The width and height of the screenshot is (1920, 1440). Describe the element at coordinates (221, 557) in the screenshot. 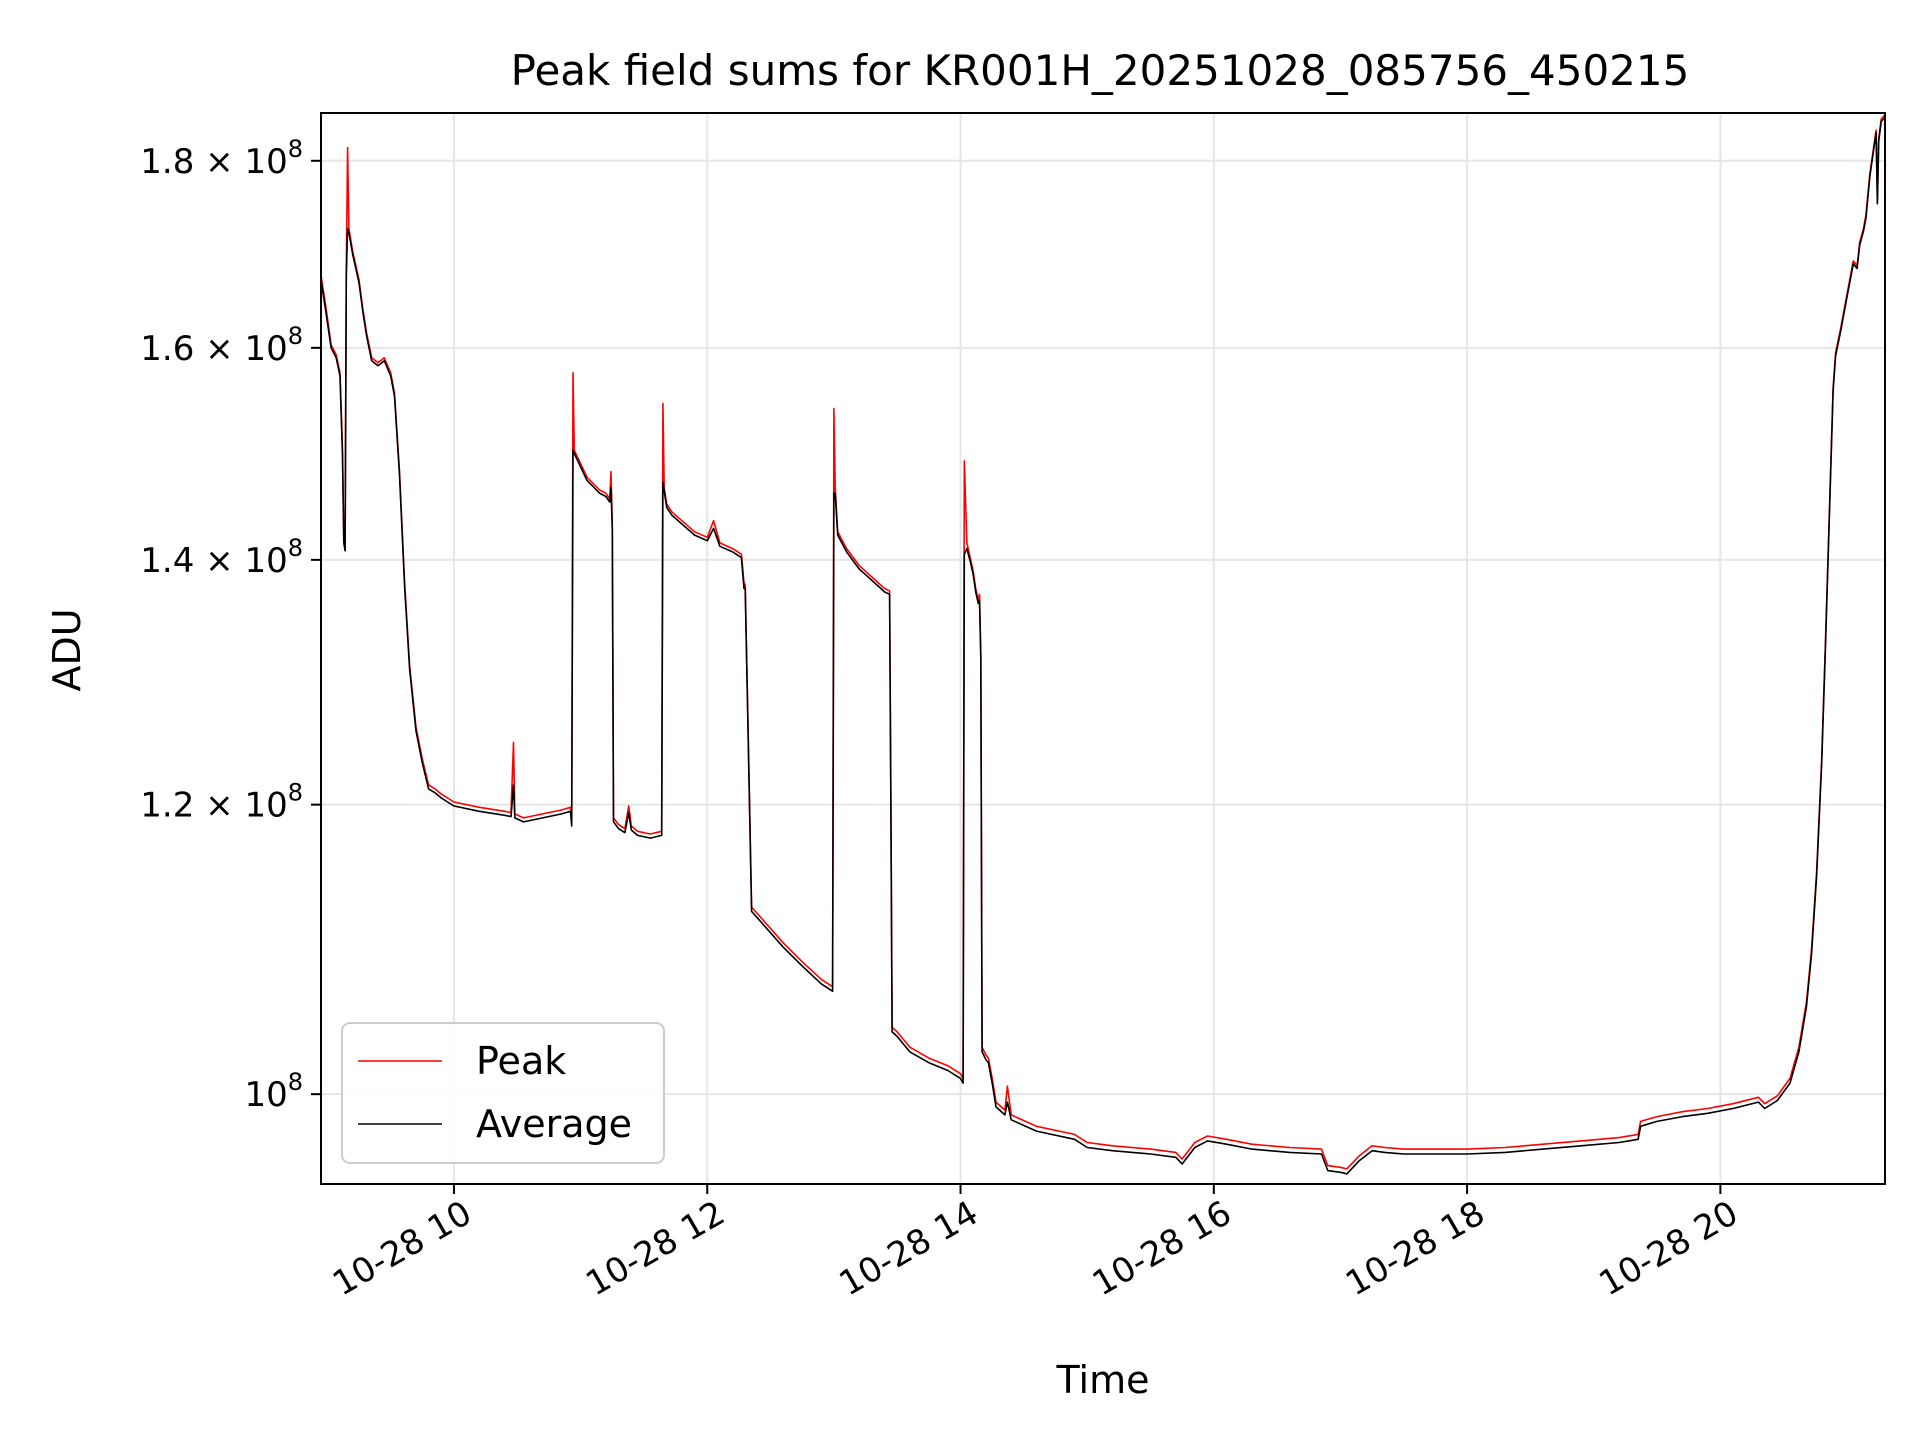

I see `y-tick-label: 1.4 × 108` at that location.